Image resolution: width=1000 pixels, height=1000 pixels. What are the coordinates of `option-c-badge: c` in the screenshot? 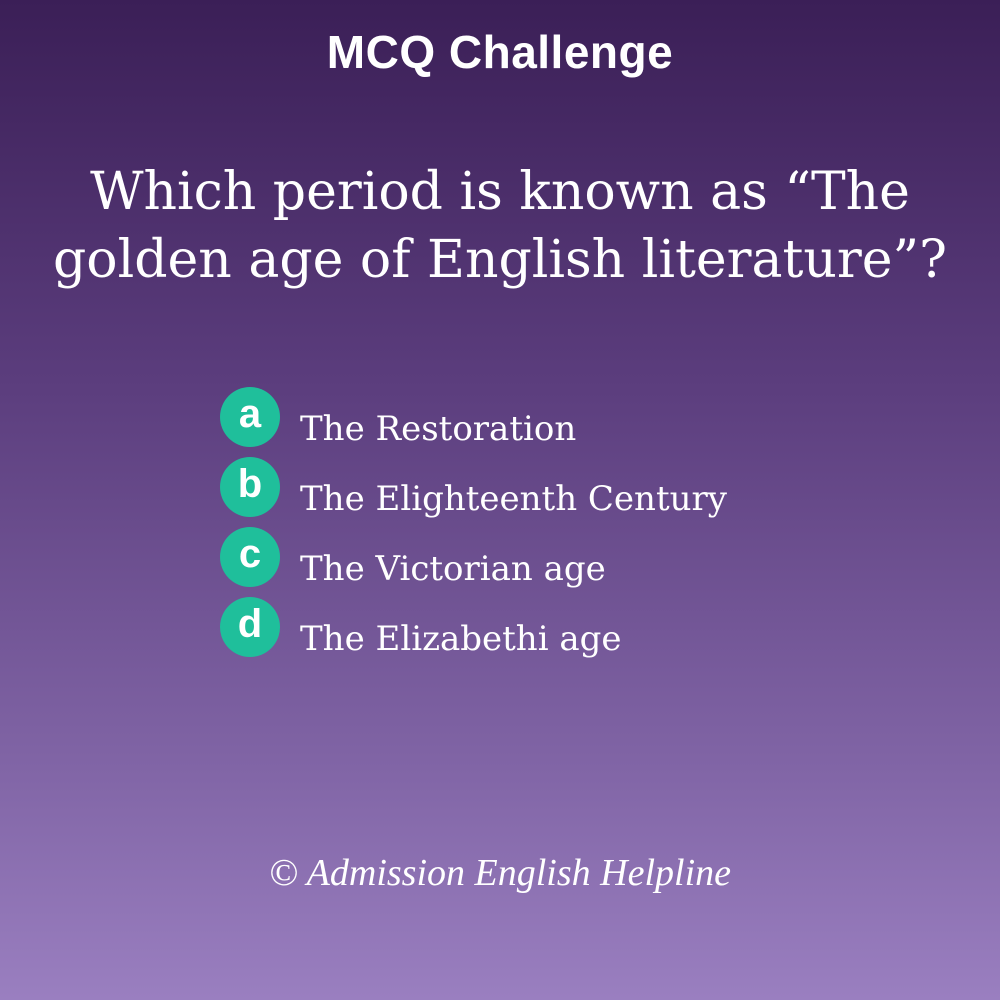 It's located at (250, 557).